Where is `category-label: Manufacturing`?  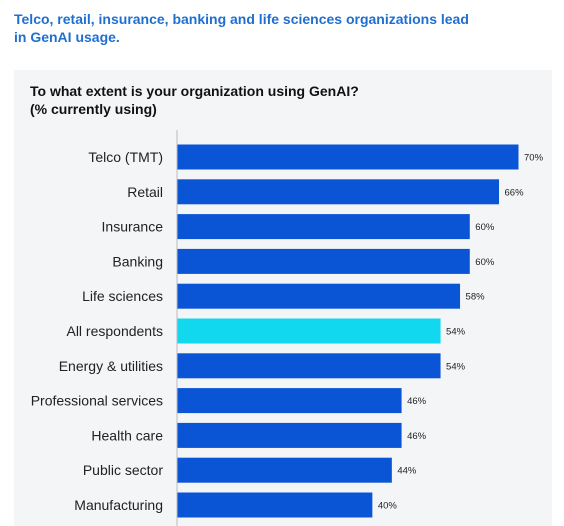 category-label: Manufacturing is located at coordinates (118, 505).